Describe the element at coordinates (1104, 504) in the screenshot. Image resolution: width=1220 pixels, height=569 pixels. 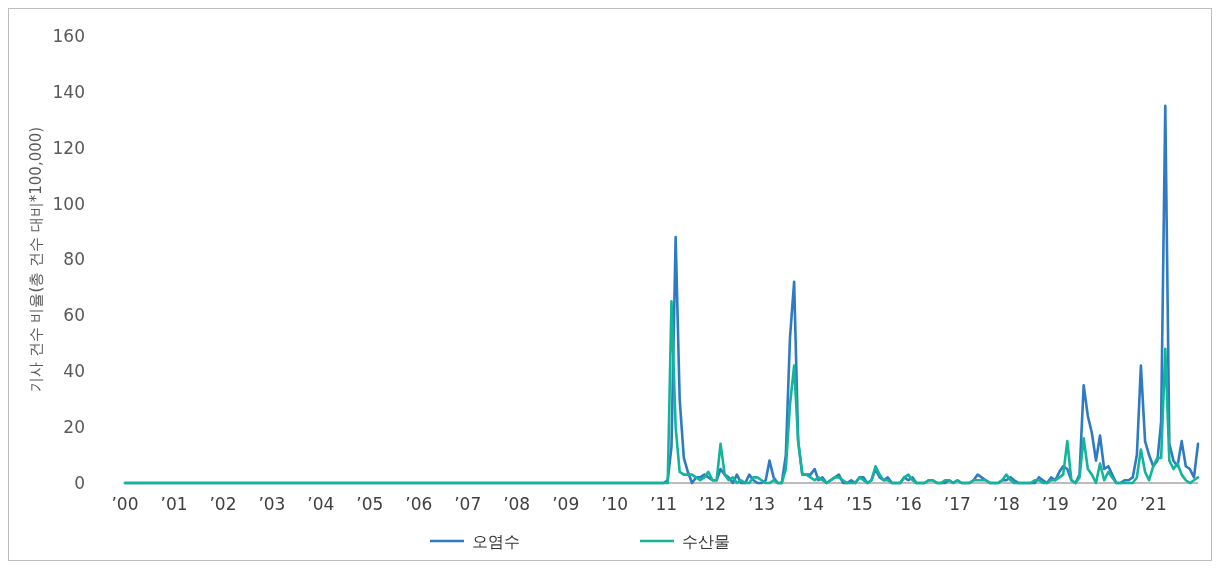
I see `x-tick-label: ’20` at that location.